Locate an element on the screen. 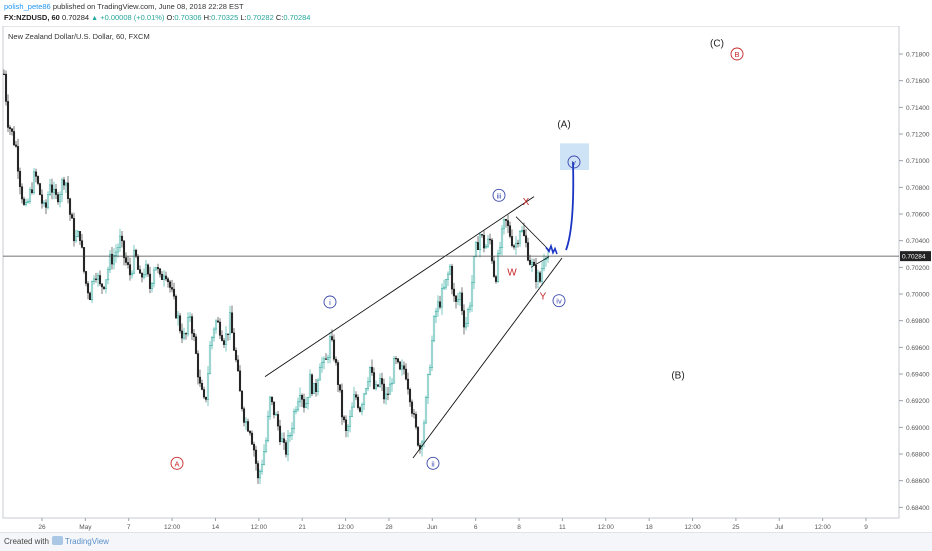  projection-zigzag is located at coordinates (551, 249).